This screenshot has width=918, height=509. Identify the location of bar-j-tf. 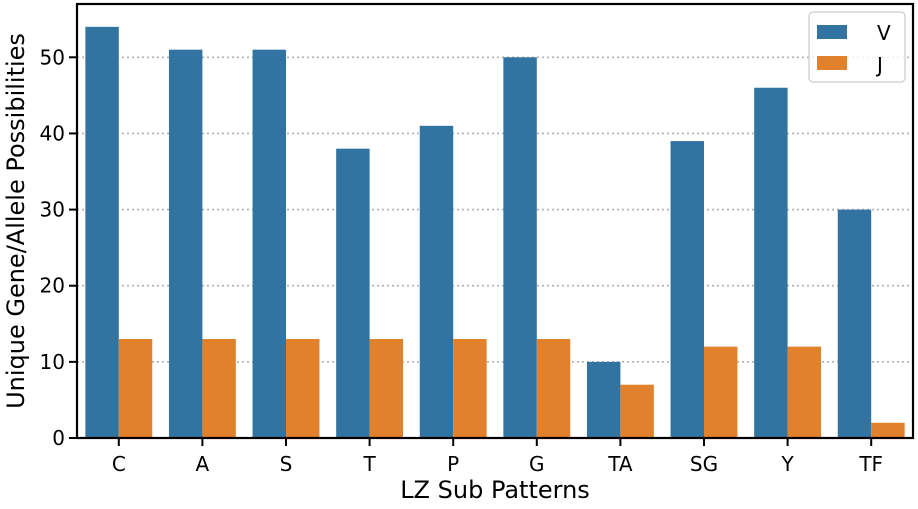
(888, 430).